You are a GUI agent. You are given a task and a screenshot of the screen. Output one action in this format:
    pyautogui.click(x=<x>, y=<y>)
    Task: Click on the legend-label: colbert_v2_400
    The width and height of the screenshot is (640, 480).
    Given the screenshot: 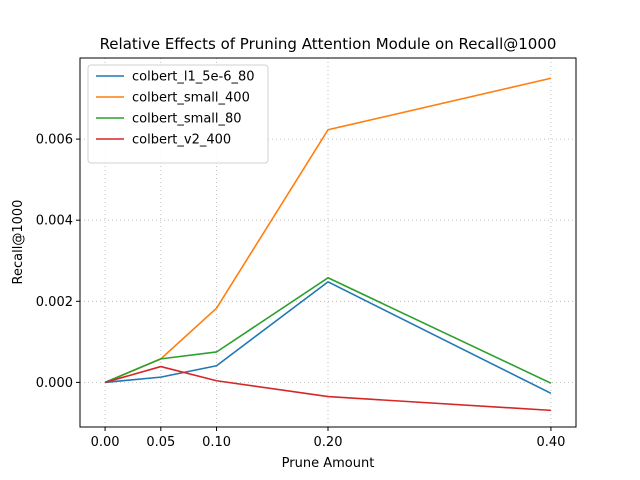 What is the action you would take?
    pyautogui.click(x=181, y=140)
    